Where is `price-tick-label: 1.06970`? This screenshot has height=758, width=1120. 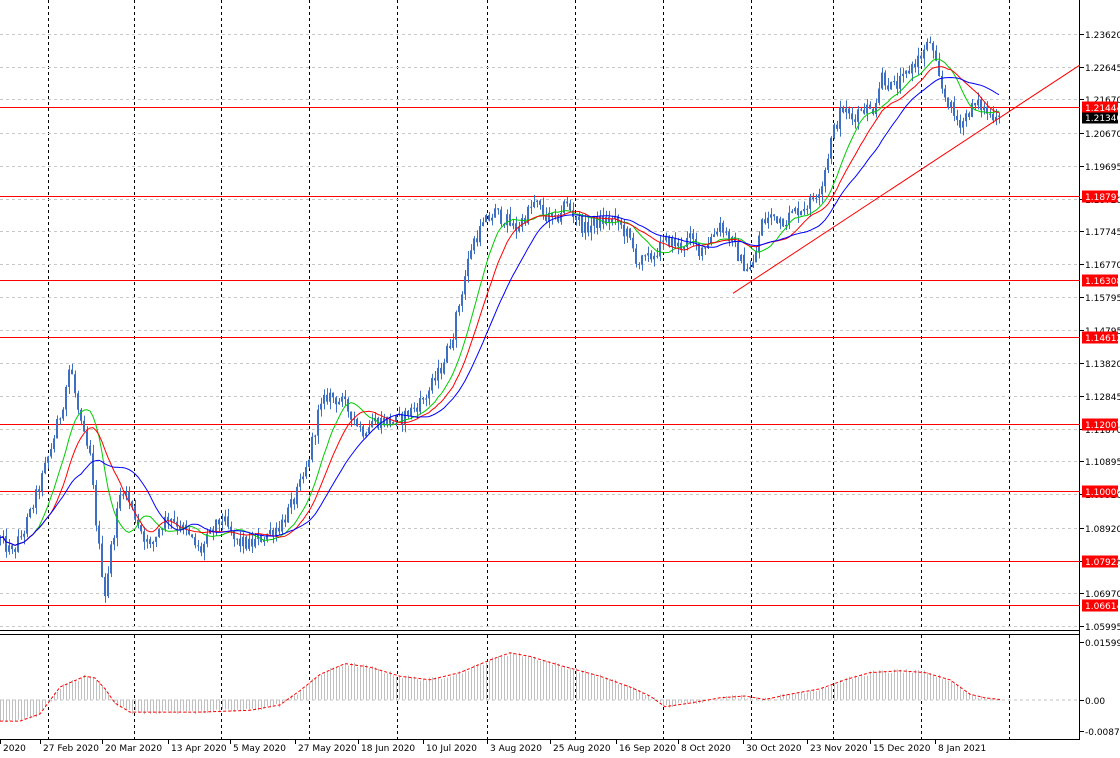
price-tick-label: 1.06970 is located at coordinates (1102, 595).